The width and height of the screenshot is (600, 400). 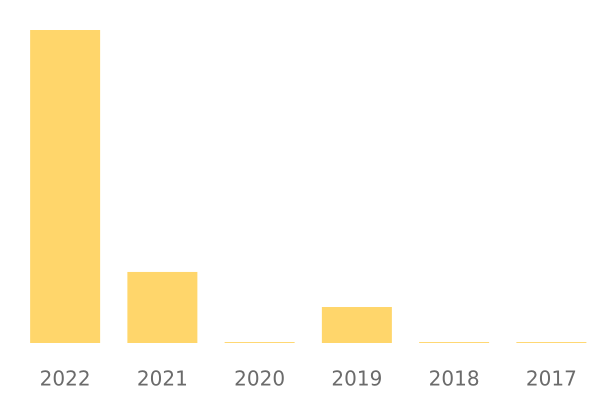 What do you see at coordinates (356, 379) in the screenshot?
I see `x-tick-label: 2019` at bounding box center [356, 379].